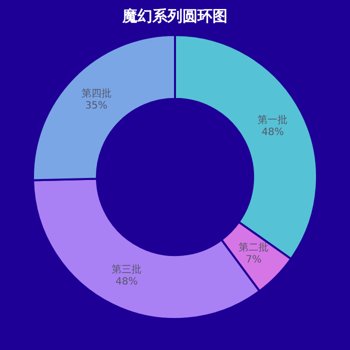 This screenshot has height=350, width=350. What do you see at coordinates (96, 106) in the screenshot?
I see `data-label: 35%` at bounding box center [96, 106].